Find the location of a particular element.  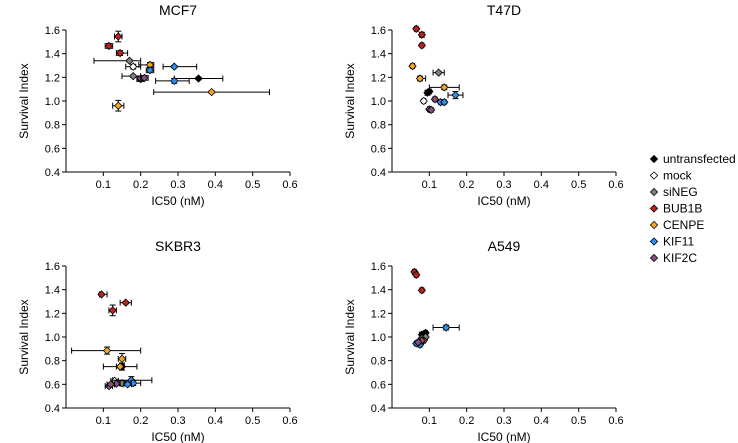

legend-label: KIF11 is located at coordinates (678, 242).